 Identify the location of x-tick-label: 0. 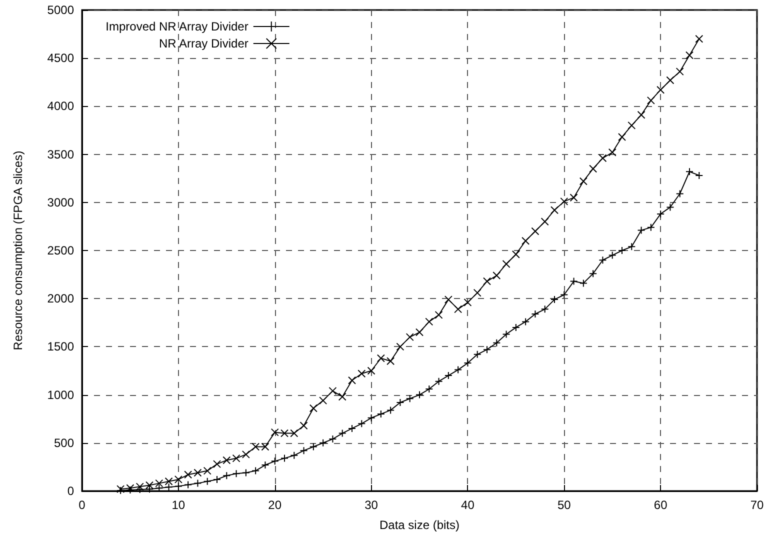
(82, 505).